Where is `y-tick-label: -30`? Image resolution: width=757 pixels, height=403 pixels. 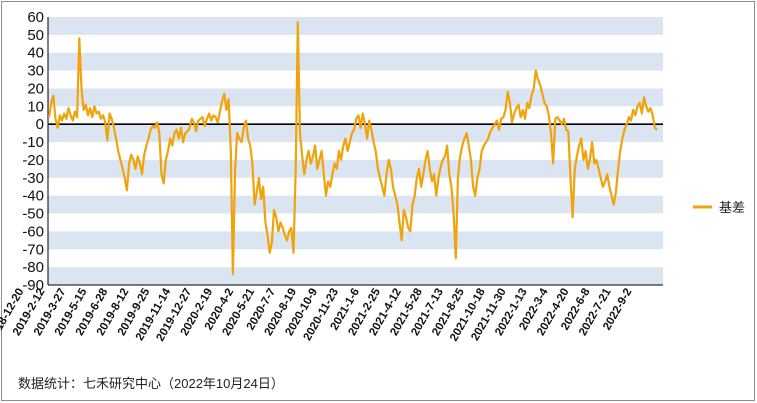
y-tick-label: -30 is located at coordinates (33, 178).